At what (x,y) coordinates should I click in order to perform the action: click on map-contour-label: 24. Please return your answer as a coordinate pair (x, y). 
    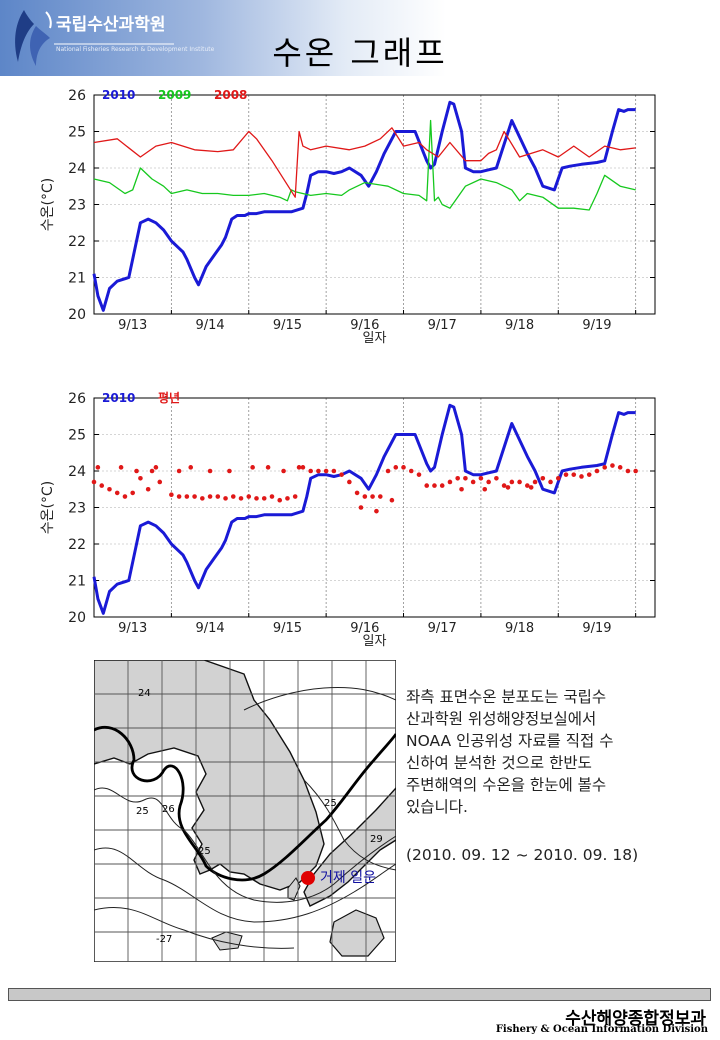
    Looking at the image, I should click on (144, 693).